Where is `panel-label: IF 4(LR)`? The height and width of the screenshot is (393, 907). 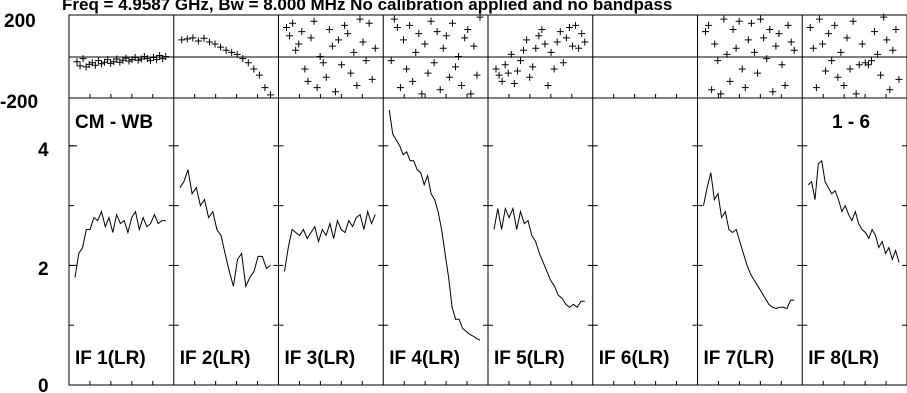
panel-label: IF 4(LR) is located at coordinates (424, 358).